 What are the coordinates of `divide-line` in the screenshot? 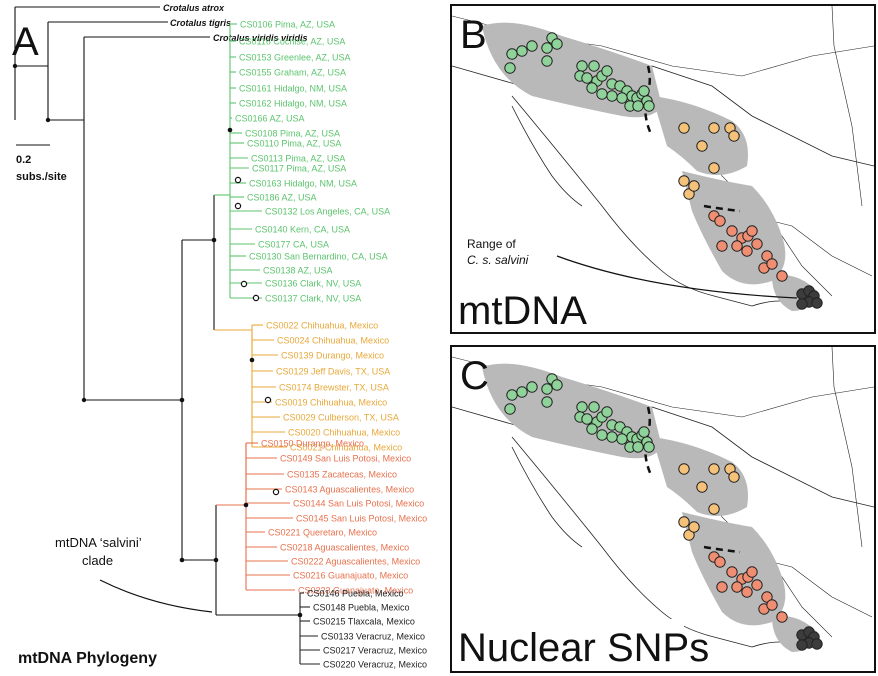 It's located at (722, 208).